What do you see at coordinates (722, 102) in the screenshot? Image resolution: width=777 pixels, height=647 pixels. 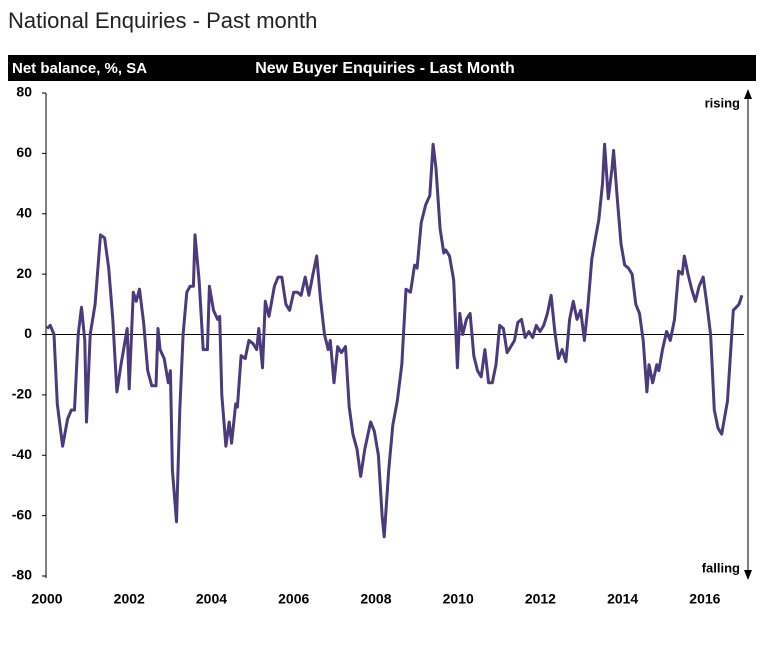 I see `annotation: rising` at bounding box center [722, 102].